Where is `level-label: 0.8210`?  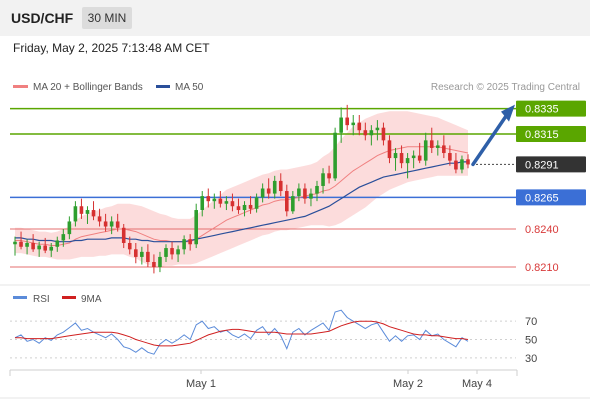
level-label: 0.8210 is located at coordinates (542, 268).